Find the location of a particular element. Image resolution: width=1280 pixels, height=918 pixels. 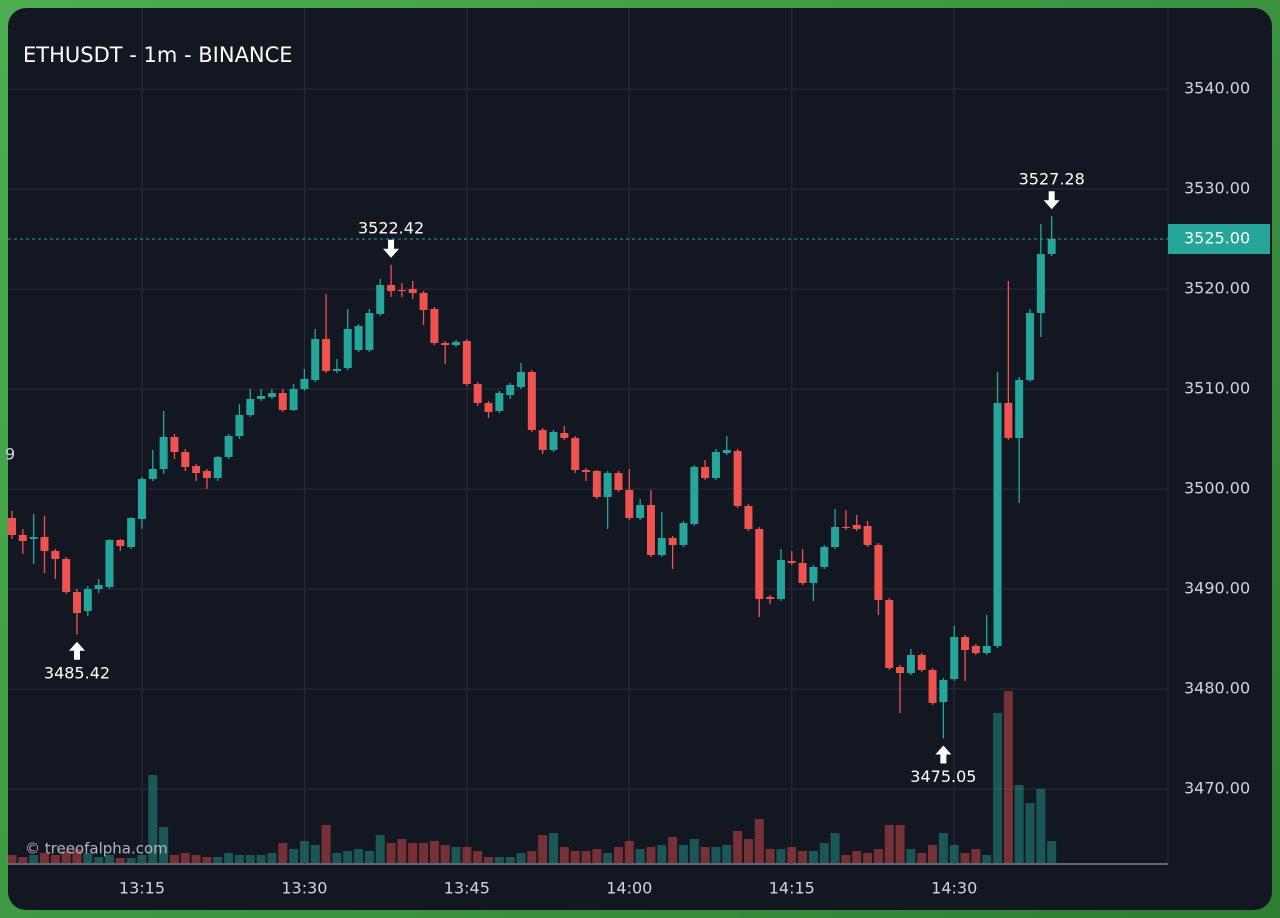

y-tick-label: 3530.00 is located at coordinates (1217, 188).